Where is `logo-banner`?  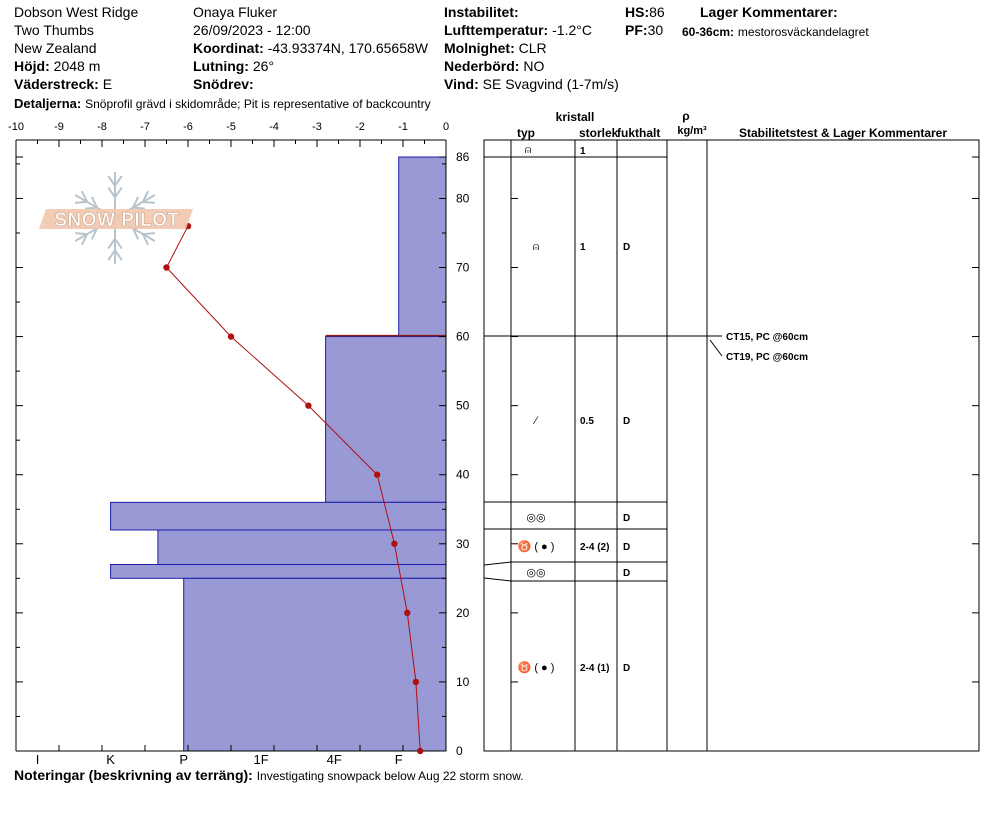 logo-banner is located at coordinates (116, 219).